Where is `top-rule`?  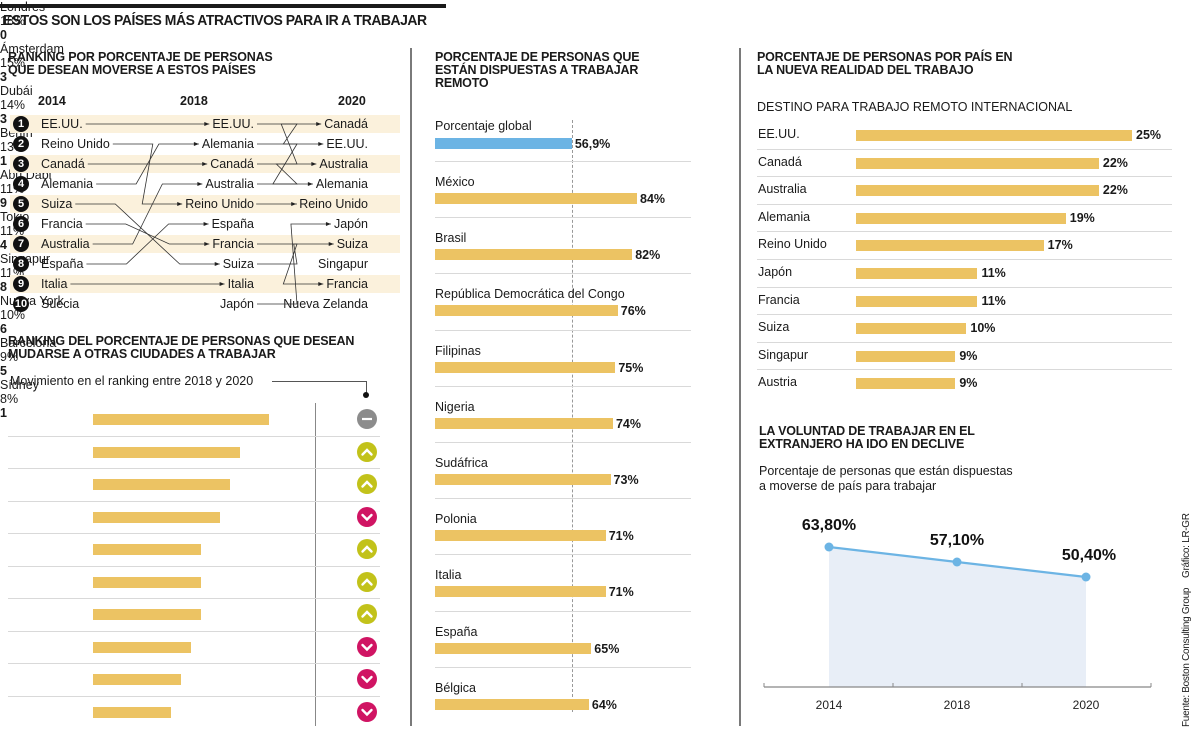
top-rule is located at coordinates (223, 6).